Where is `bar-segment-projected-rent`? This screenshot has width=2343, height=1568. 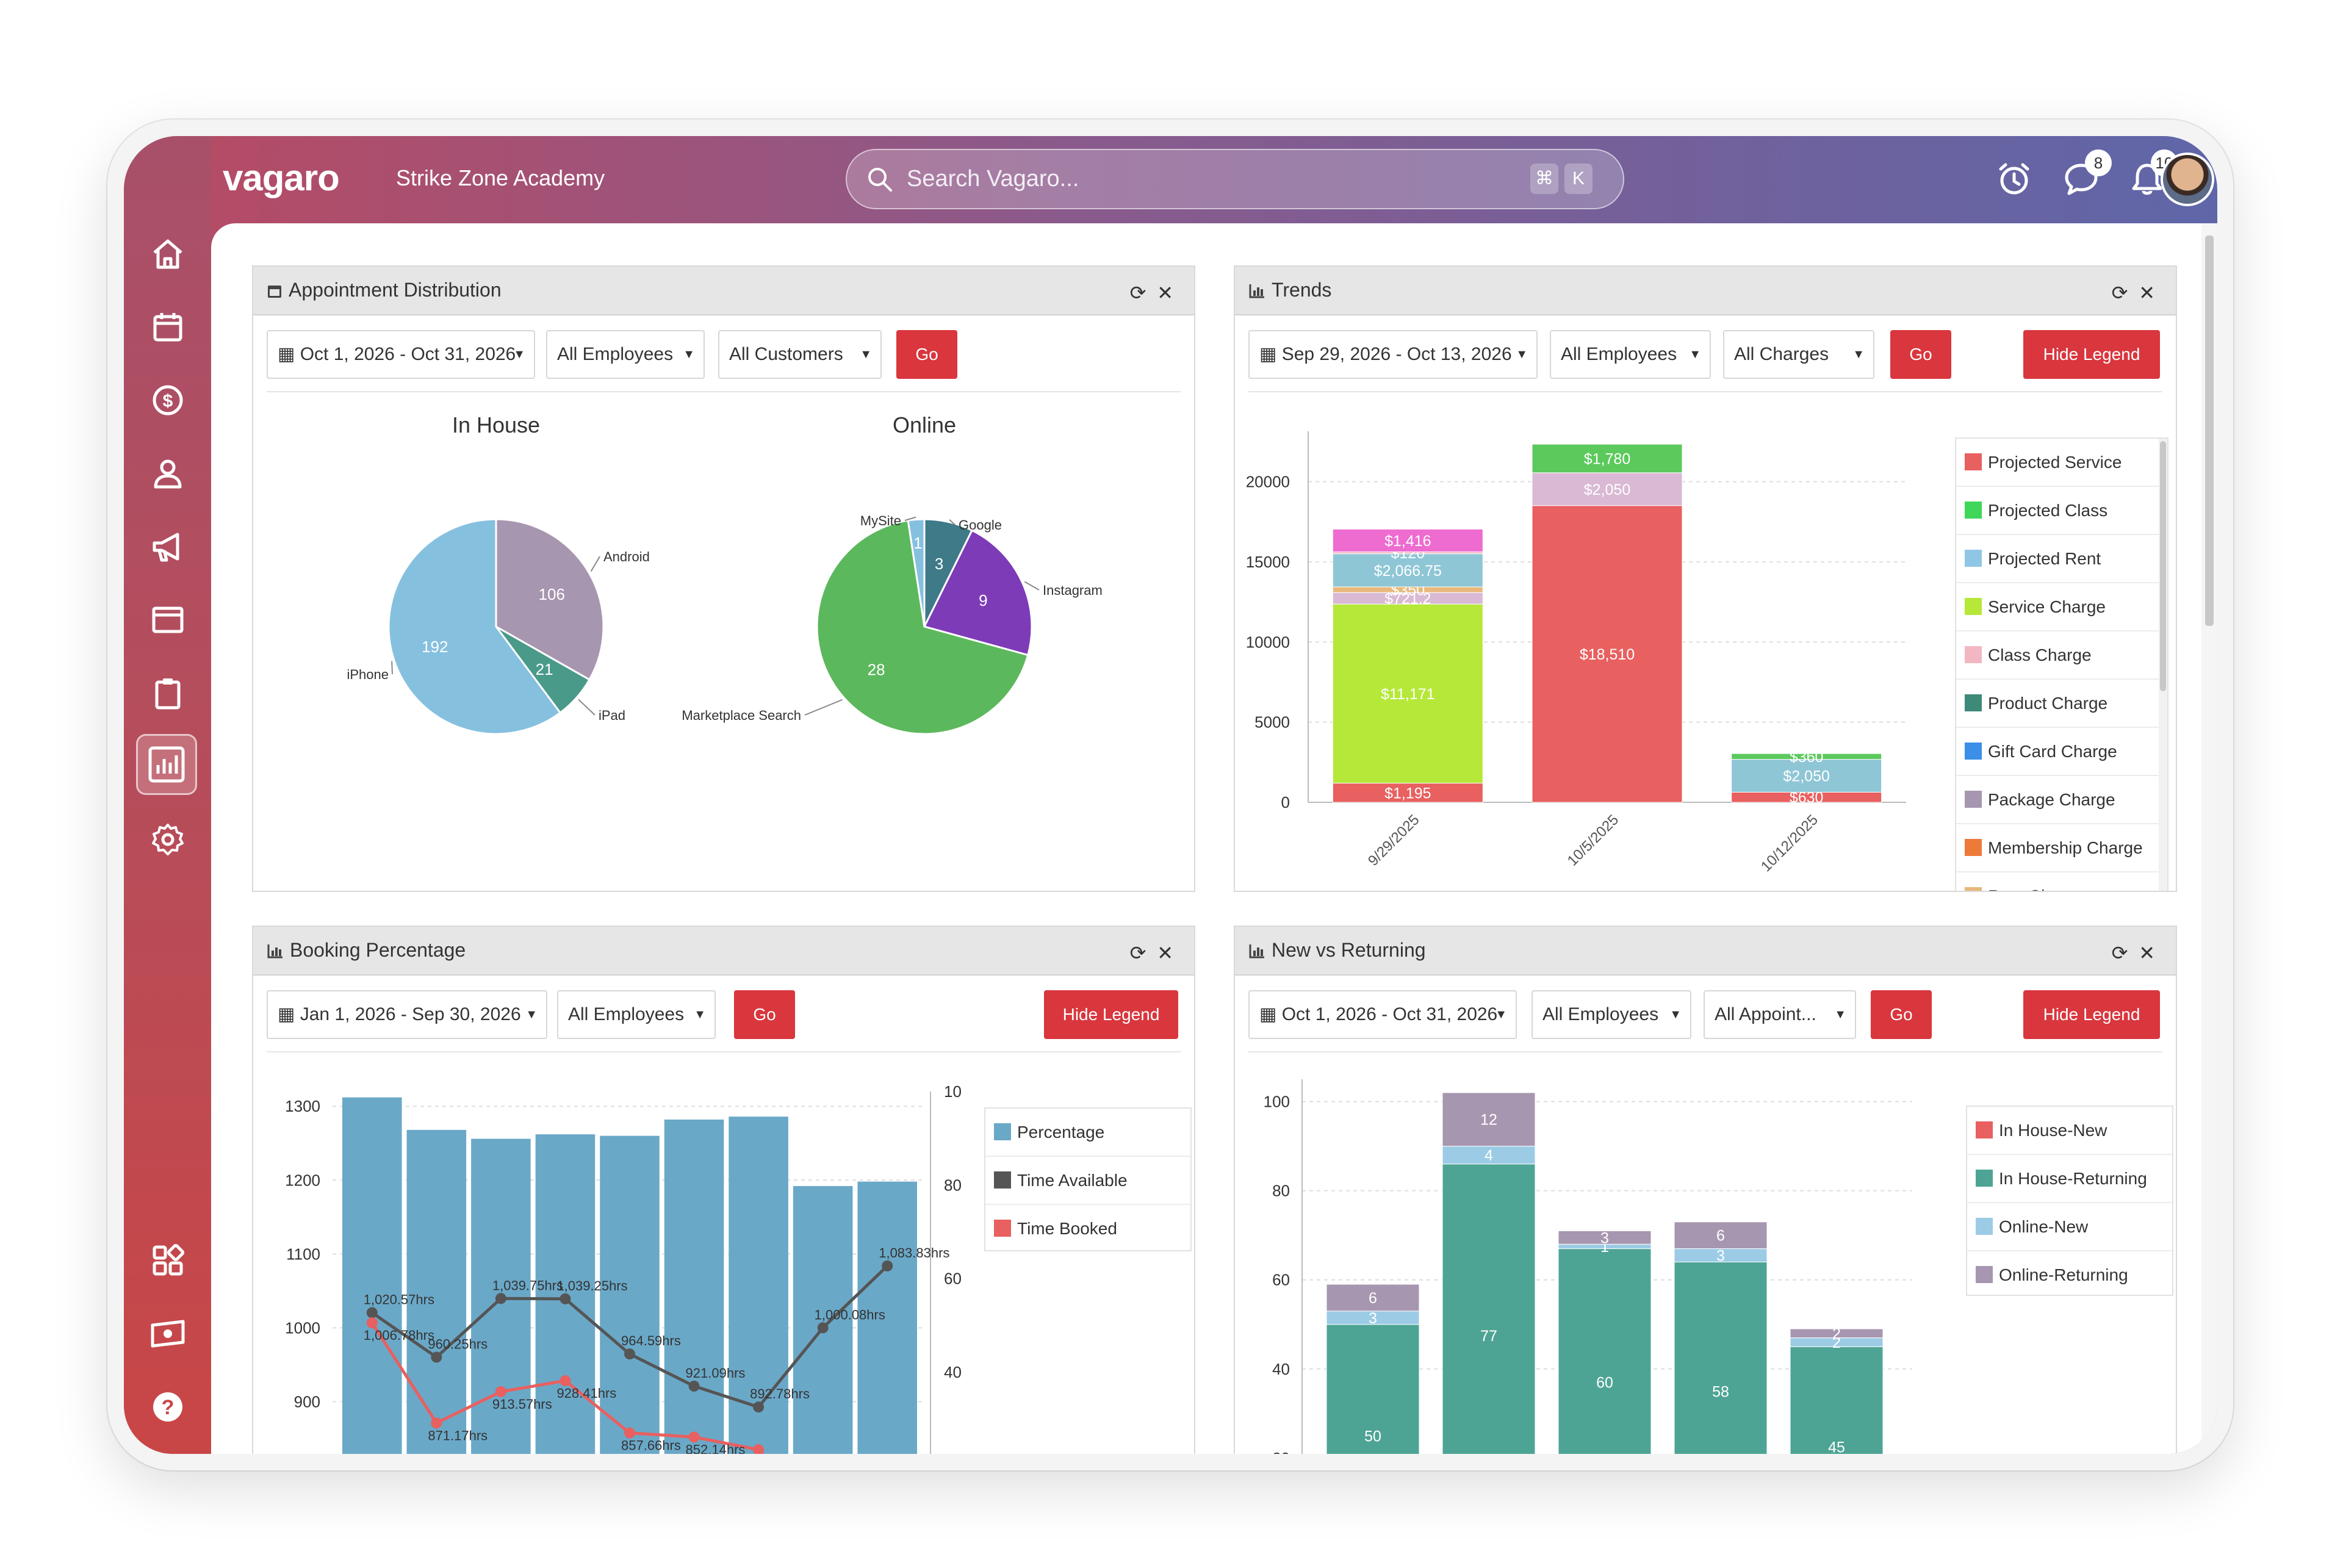
bar-segment-projected-rent is located at coordinates (1407, 570).